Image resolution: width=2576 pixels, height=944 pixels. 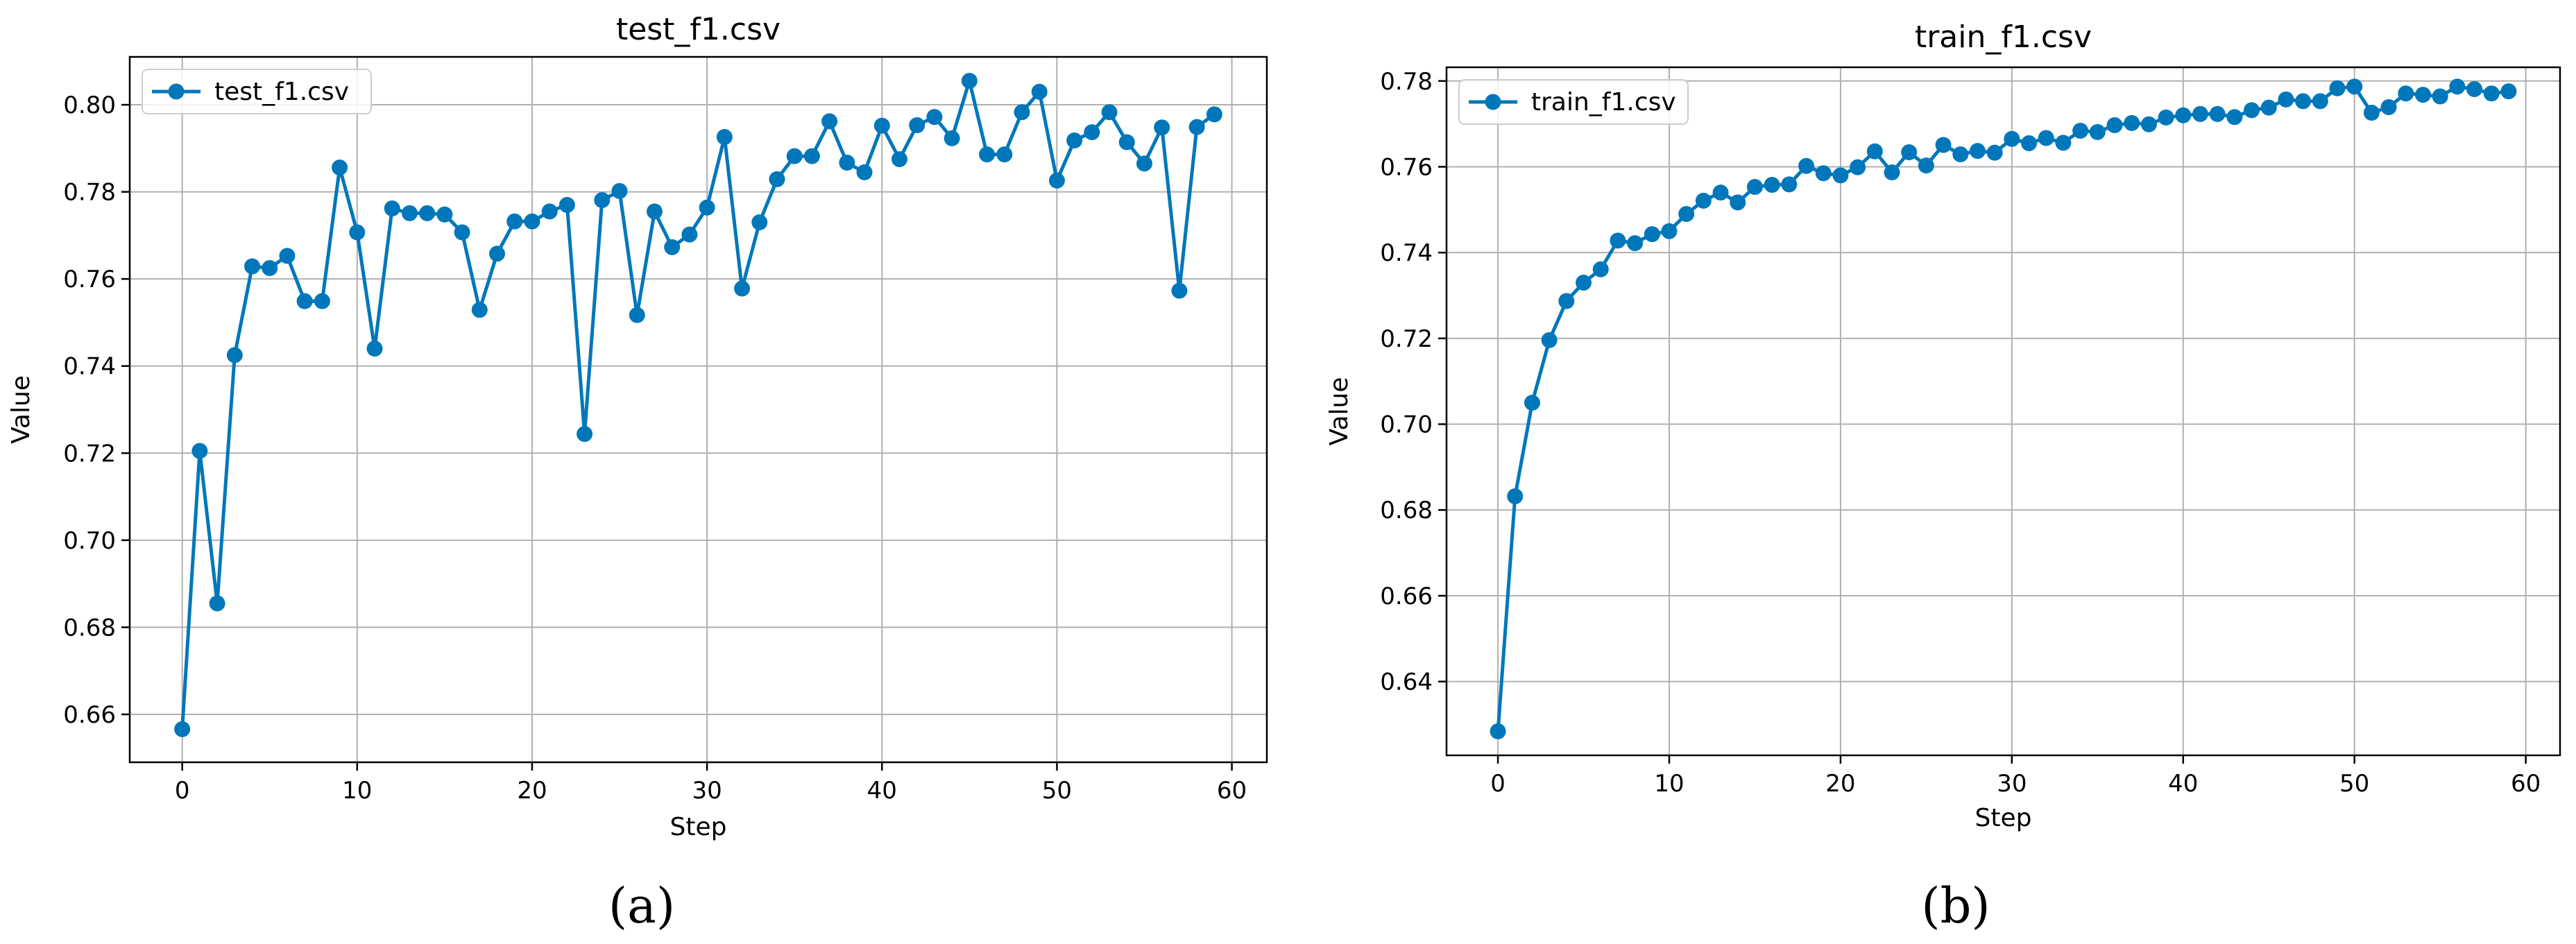 What do you see at coordinates (1603, 102) in the screenshot?
I see `legend-label: train_f1.csv` at bounding box center [1603, 102].